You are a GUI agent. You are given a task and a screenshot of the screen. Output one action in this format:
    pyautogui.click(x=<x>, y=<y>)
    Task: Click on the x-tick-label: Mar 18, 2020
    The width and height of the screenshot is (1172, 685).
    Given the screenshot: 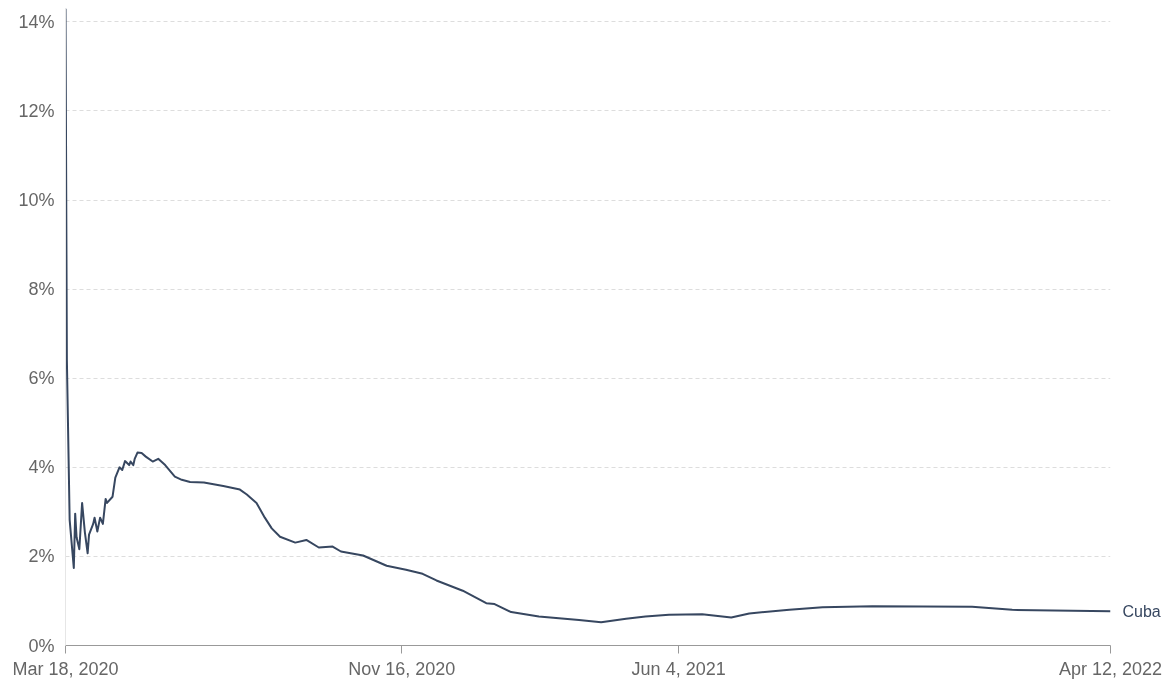 What is the action you would take?
    pyautogui.click(x=65, y=668)
    